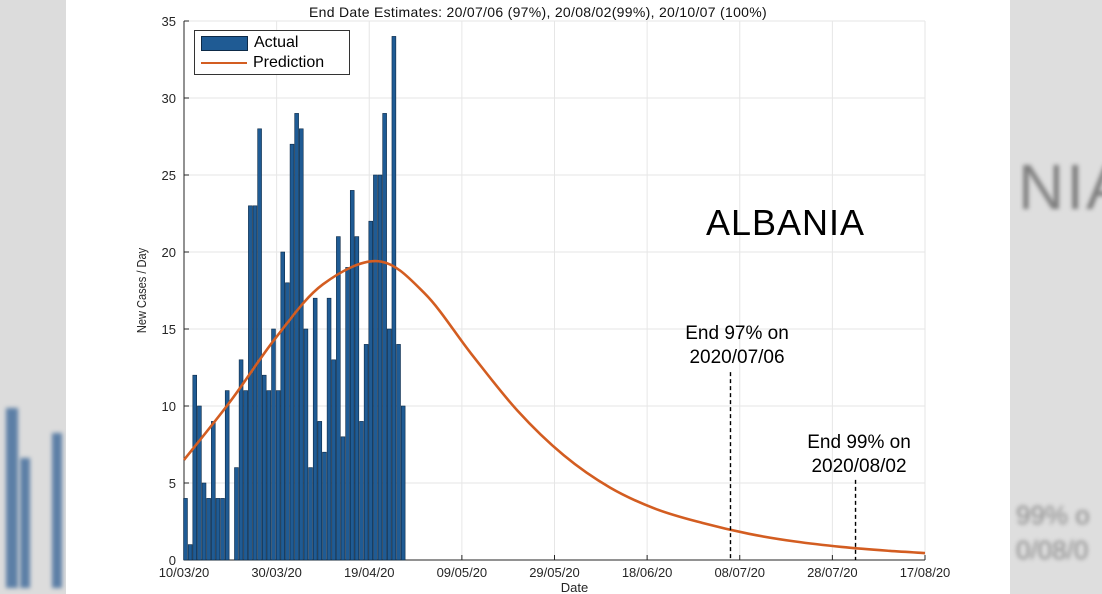  What do you see at coordinates (172, 560) in the screenshot?
I see `y-tick-label: 0` at bounding box center [172, 560].